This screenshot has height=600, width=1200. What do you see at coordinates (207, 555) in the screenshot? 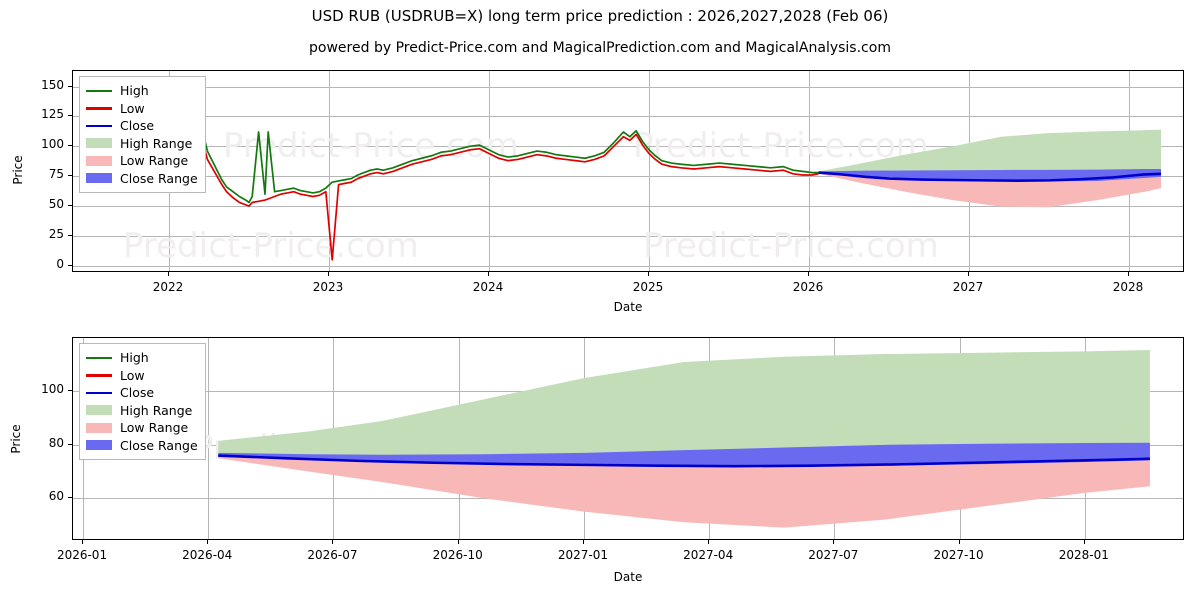
I see `x-axis-tick-label: 2026-04` at bounding box center [207, 555].